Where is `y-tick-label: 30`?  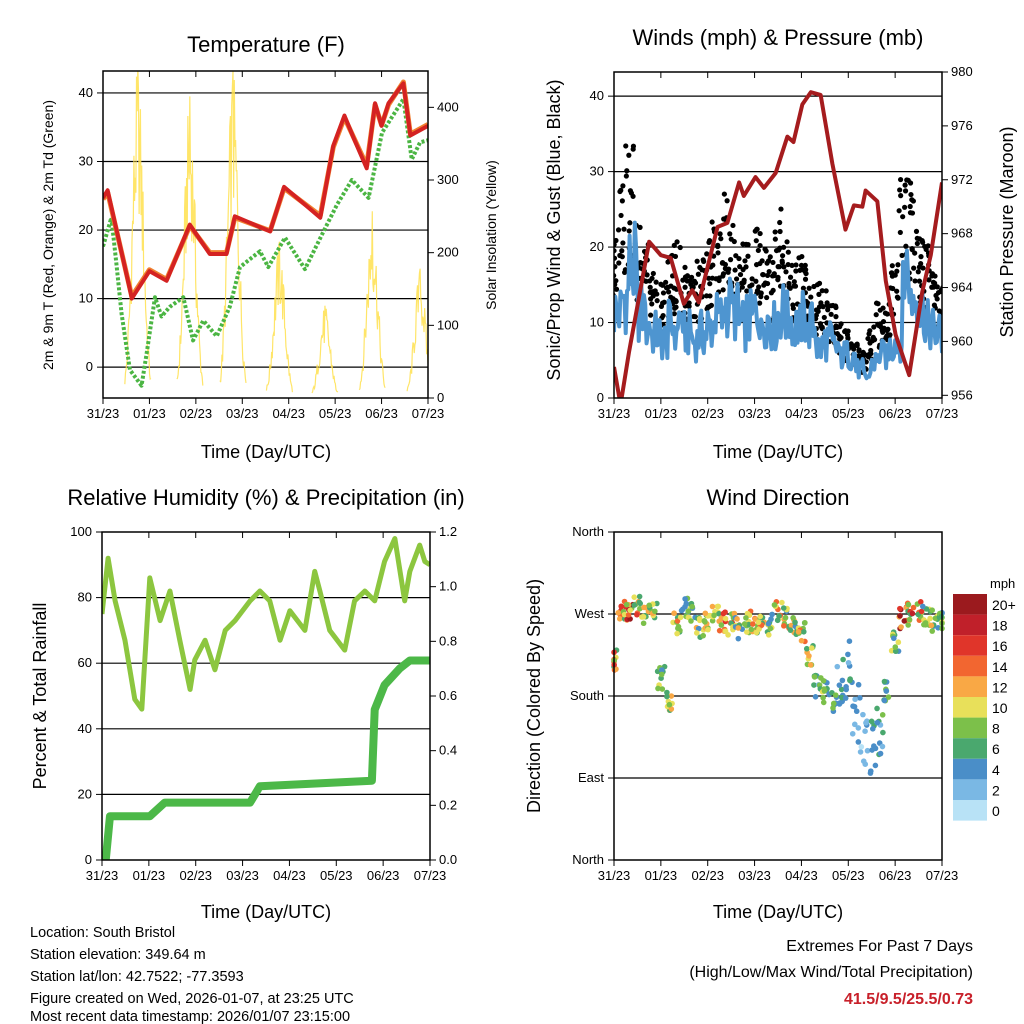
y-tick-label: 30 is located at coordinates (86, 160).